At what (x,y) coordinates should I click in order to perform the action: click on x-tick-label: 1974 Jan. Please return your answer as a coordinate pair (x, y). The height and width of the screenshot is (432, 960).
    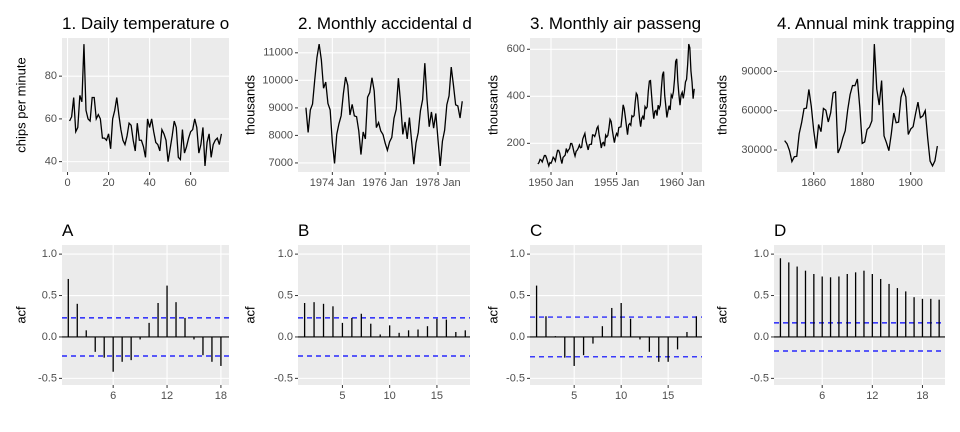
    Looking at the image, I should click on (332, 183).